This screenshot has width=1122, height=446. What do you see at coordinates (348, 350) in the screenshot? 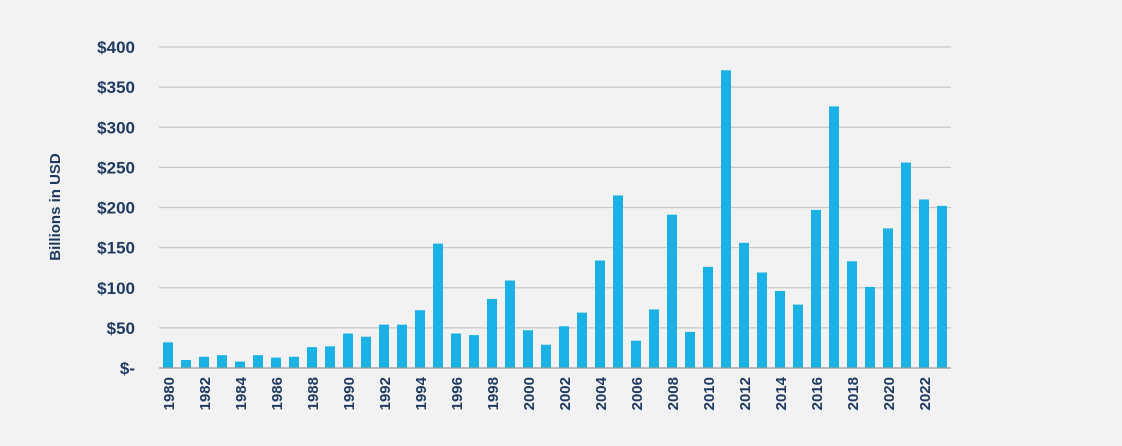
I see `bar-1990` at bounding box center [348, 350].